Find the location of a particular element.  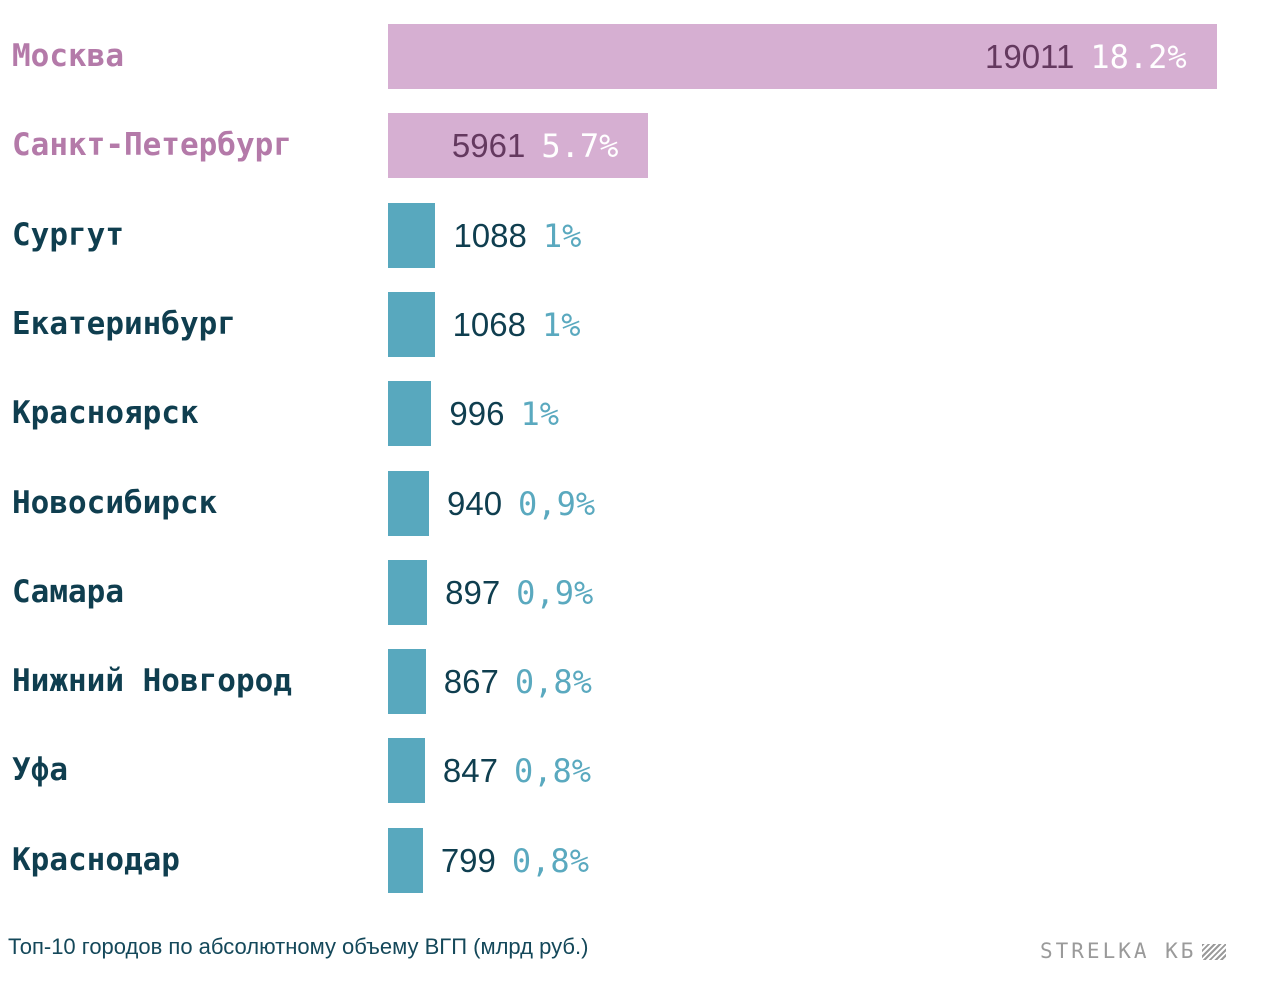

value-label: 940 is located at coordinates (474, 503).